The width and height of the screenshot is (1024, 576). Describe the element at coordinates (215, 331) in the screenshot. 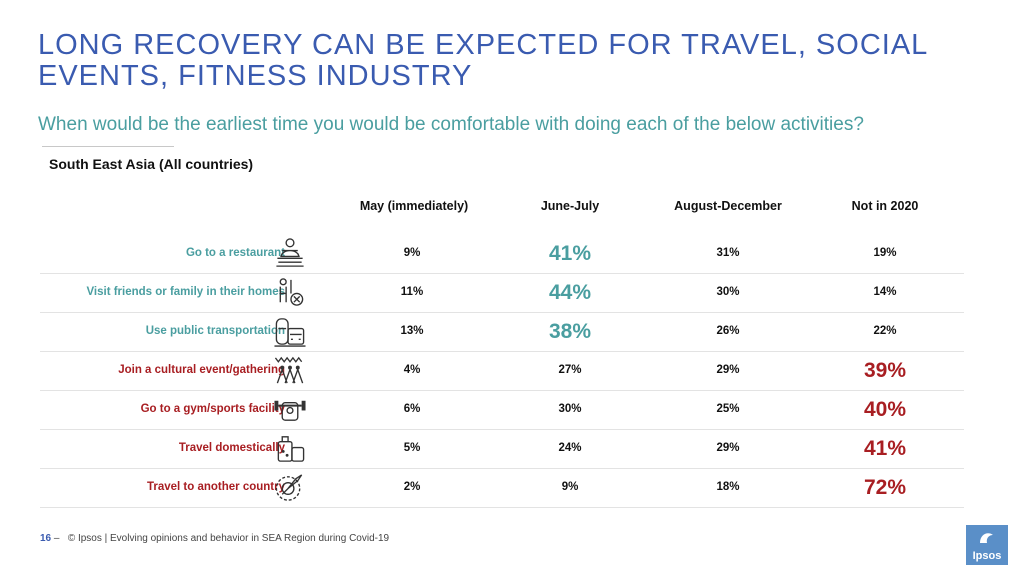

I see `activity-label: Use public transportation` at that location.